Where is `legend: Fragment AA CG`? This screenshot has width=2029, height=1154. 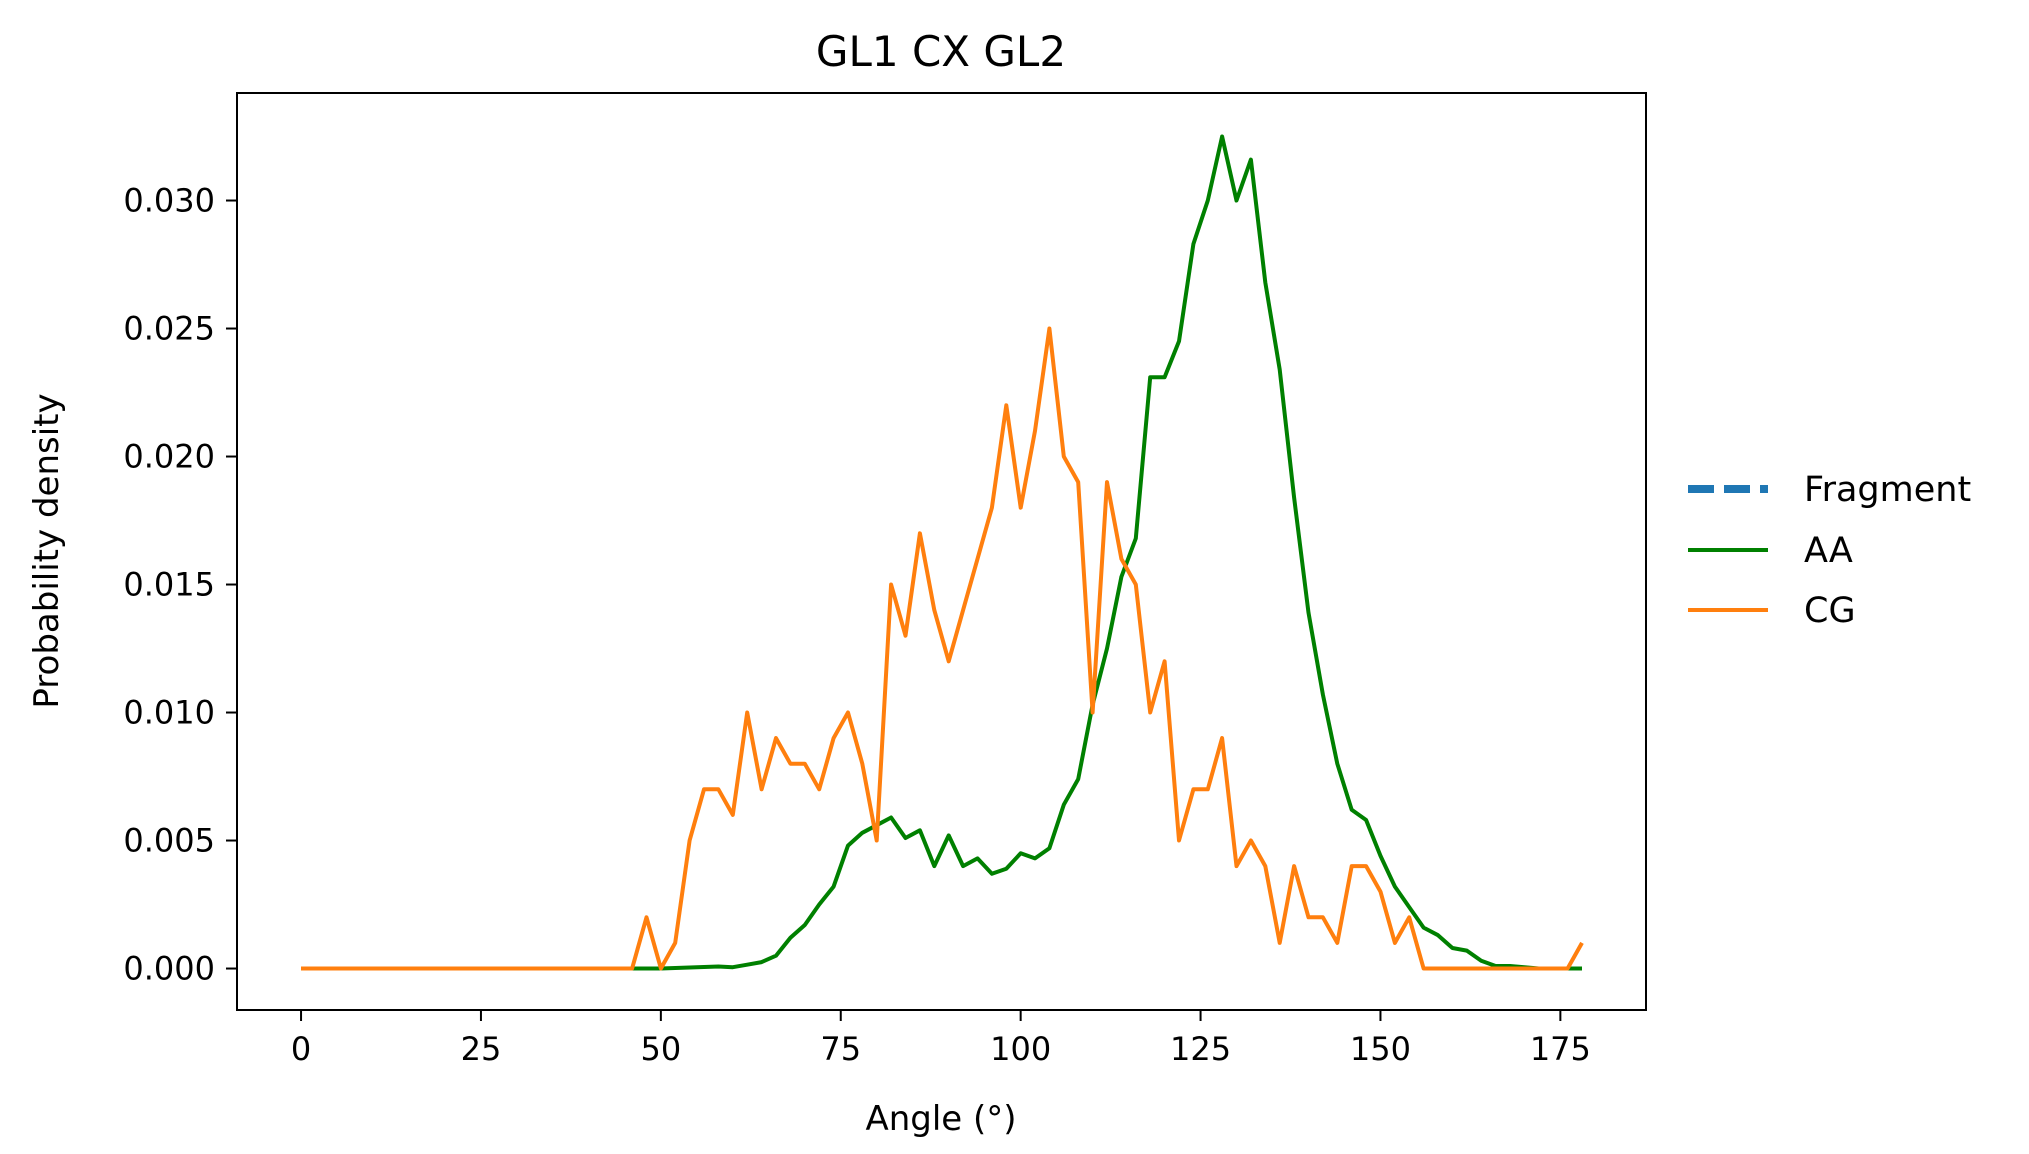
legend: Fragment AA CG is located at coordinates (1829, 550).